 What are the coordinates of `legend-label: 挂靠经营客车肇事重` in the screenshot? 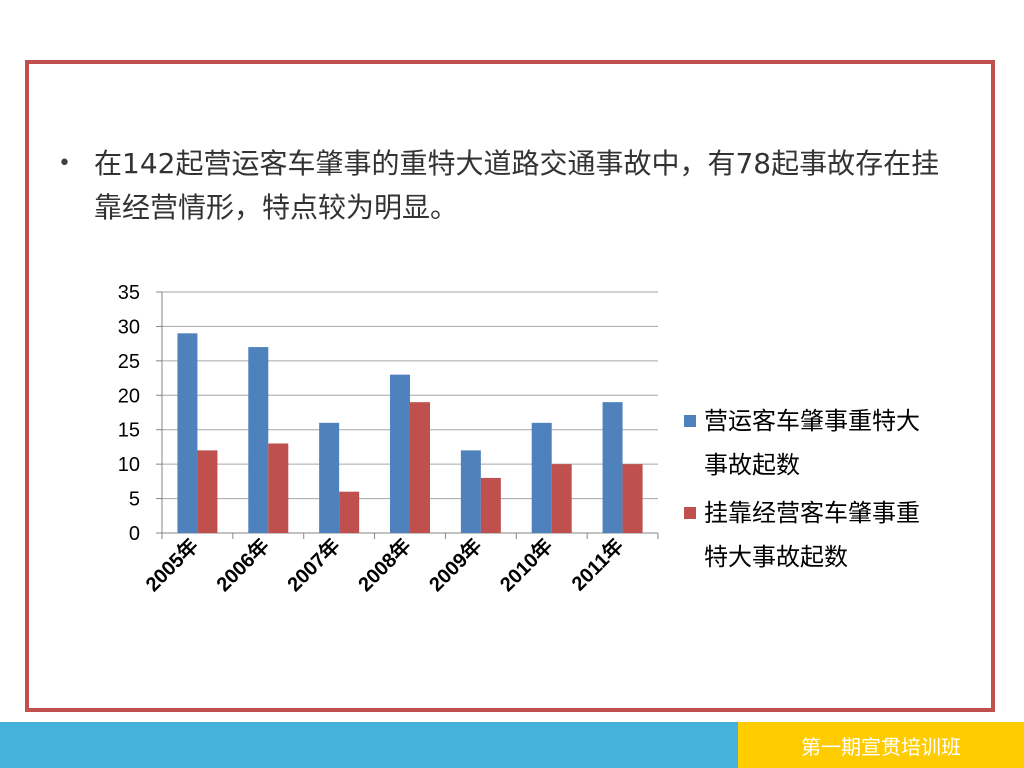 It's located at (812, 513).